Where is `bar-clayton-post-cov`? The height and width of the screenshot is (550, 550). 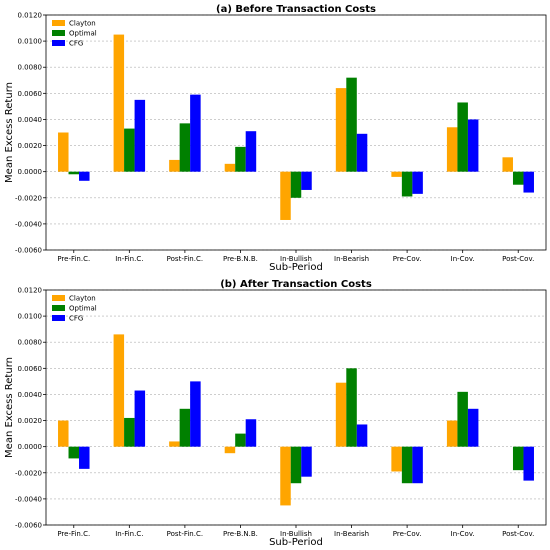 bar-clayton-post-cov is located at coordinates (507, 164).